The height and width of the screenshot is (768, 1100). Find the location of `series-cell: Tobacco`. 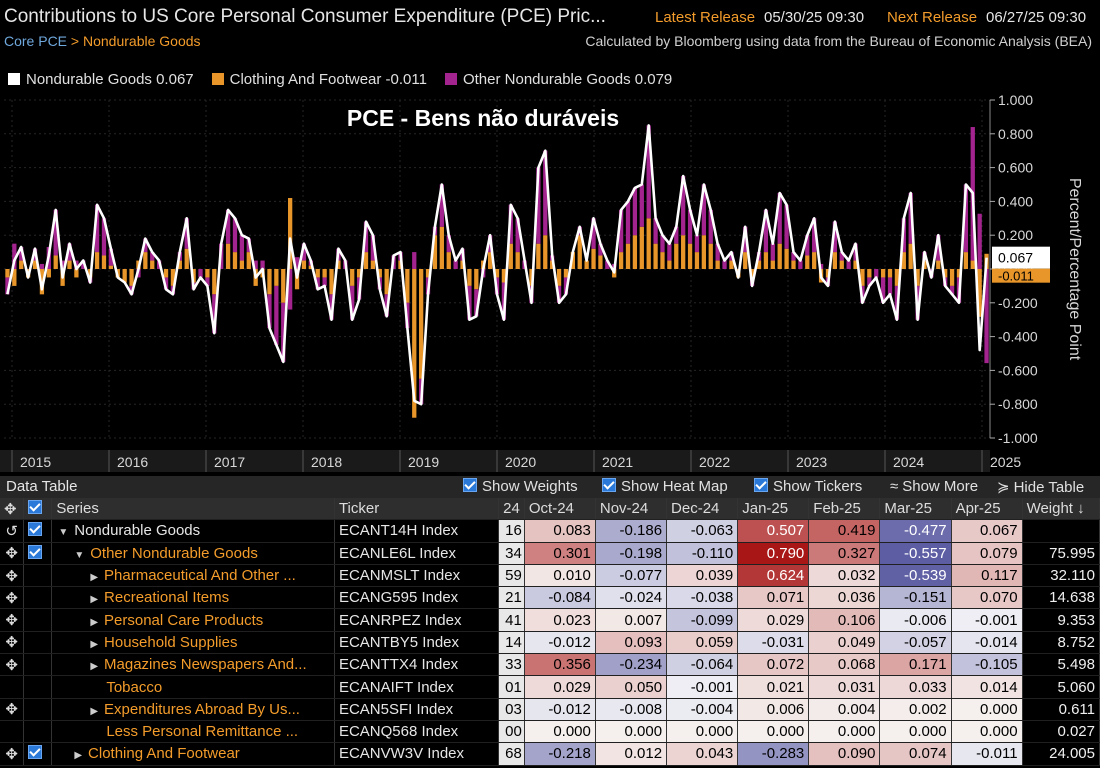

series-cell: Tobacco is located at coordinates (193, 687).